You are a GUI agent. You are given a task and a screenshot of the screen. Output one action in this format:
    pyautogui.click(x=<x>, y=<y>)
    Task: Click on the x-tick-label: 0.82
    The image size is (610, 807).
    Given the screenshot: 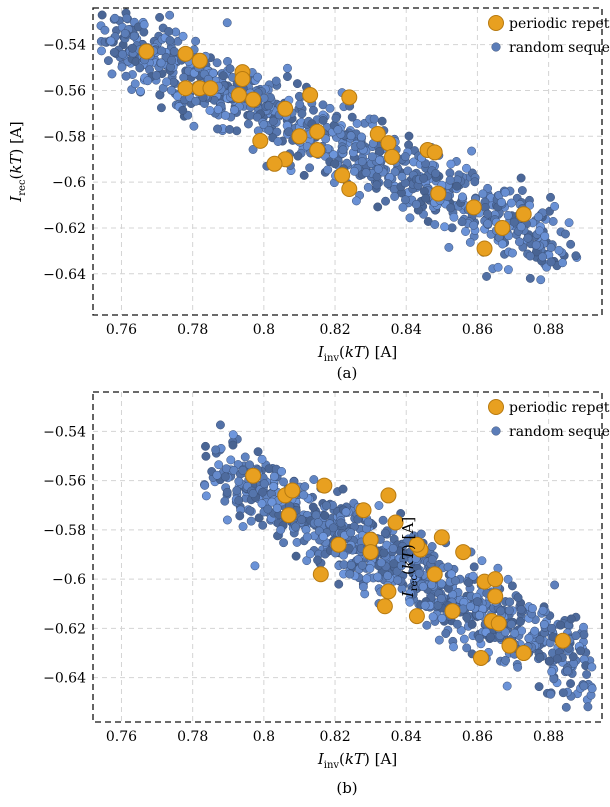 What is the action you would take?
    pyautogui.click(x=334, y=737)
    